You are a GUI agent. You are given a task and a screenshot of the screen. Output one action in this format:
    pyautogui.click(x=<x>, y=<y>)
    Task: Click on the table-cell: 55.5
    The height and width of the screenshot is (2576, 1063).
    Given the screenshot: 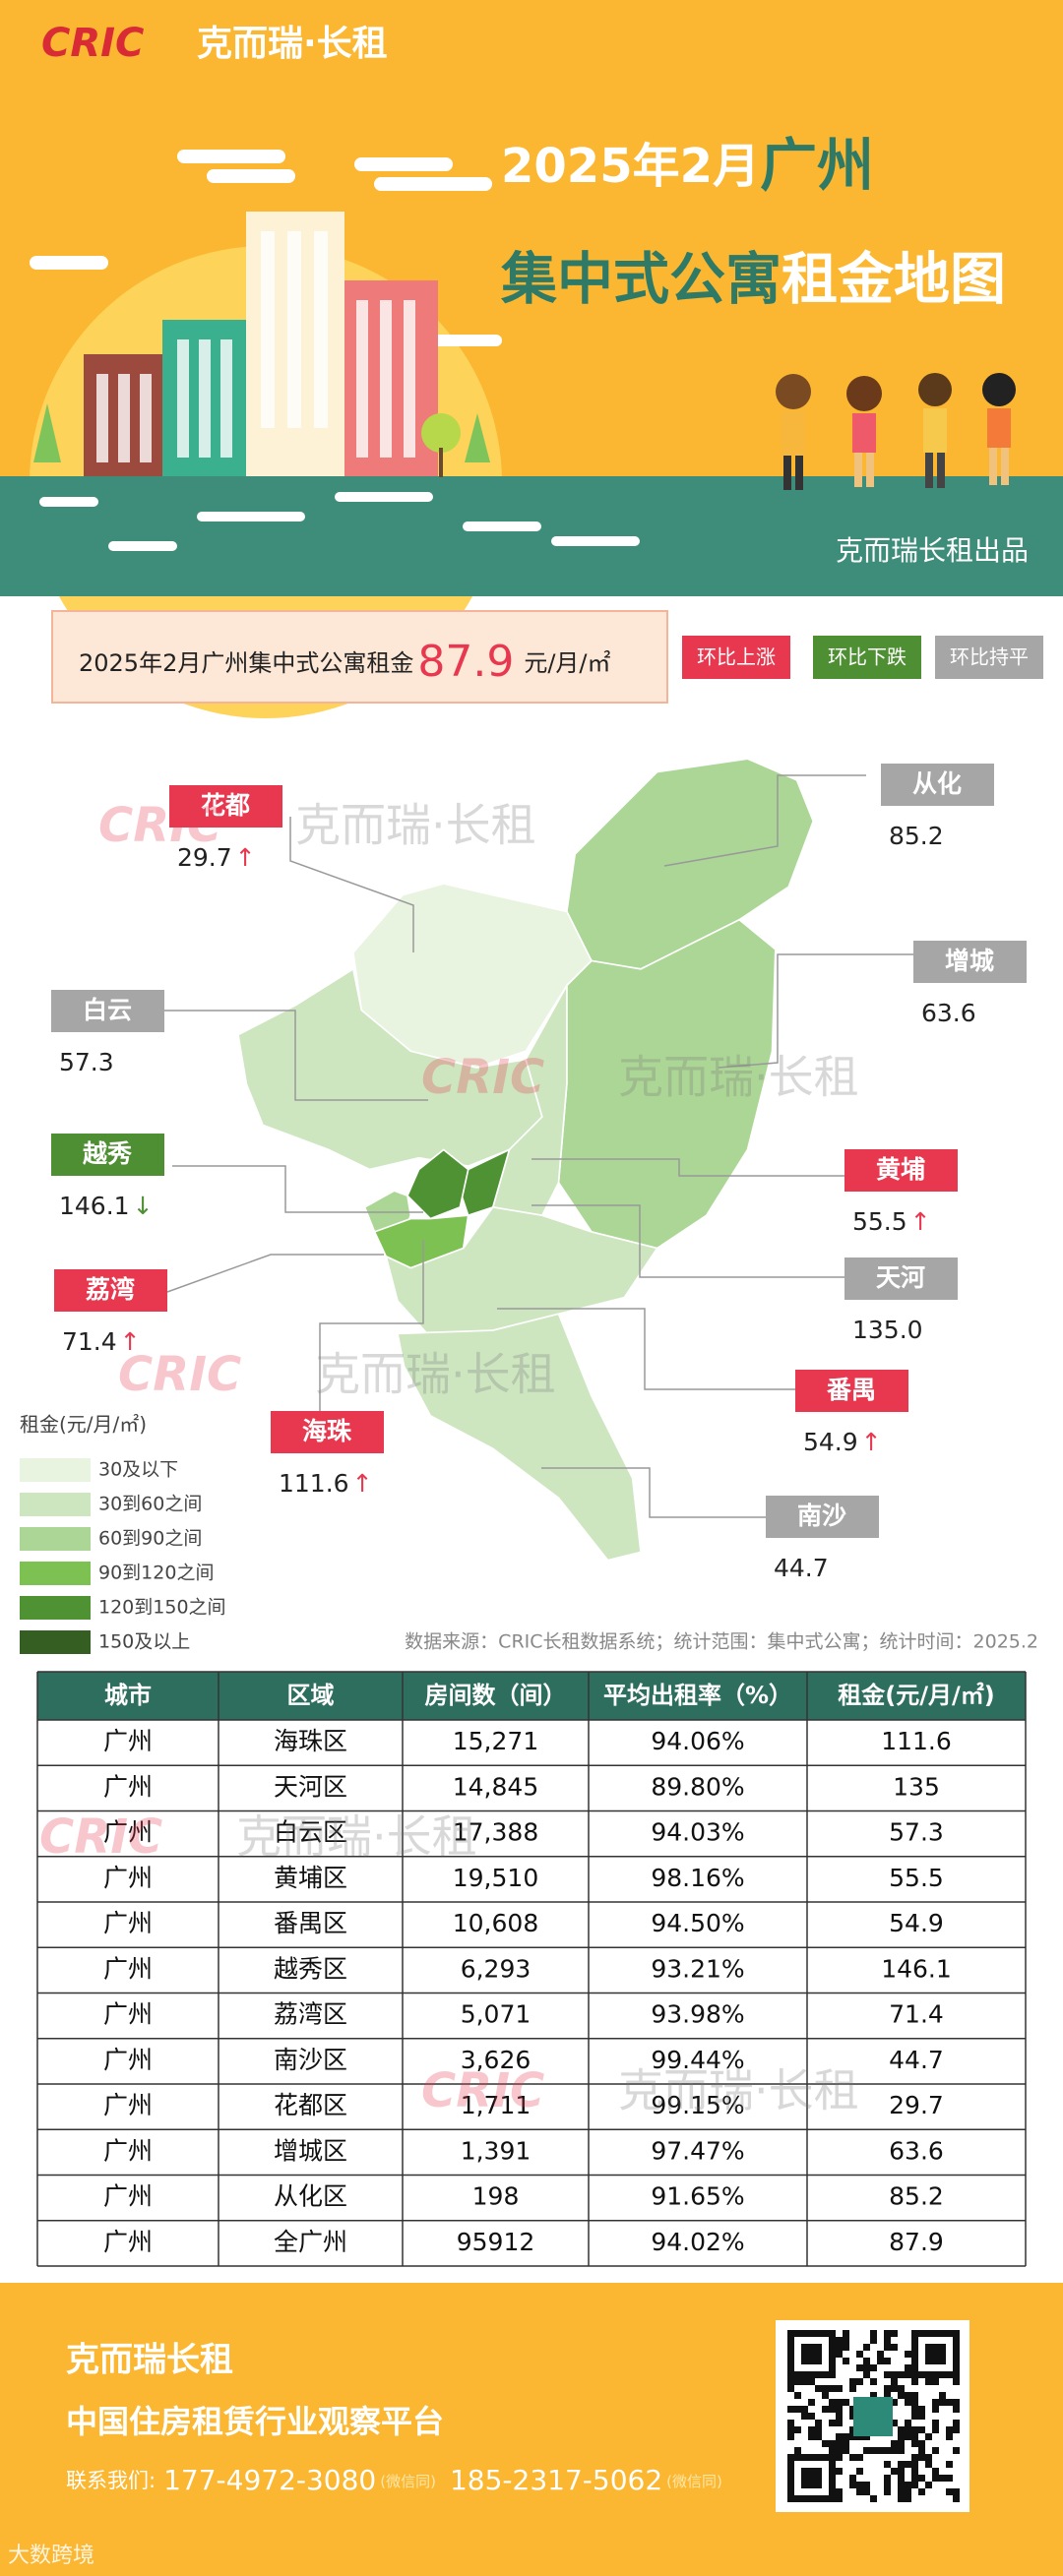 What is the action you would take?
    pyautogui.click(x=916, y=1878)
    